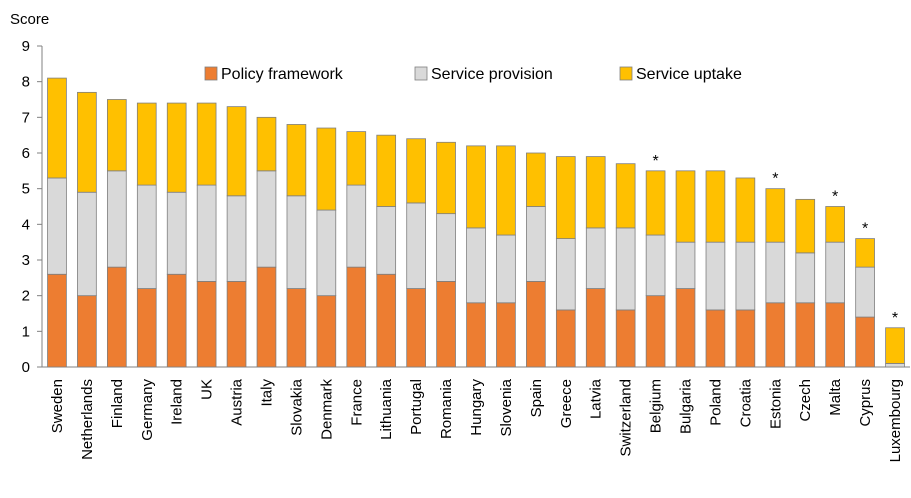 This screenshot has width=911, height=498. Describe the element at coordinates (147, 410) in the screenshot. I see `x-category-label: Germany` at that location.